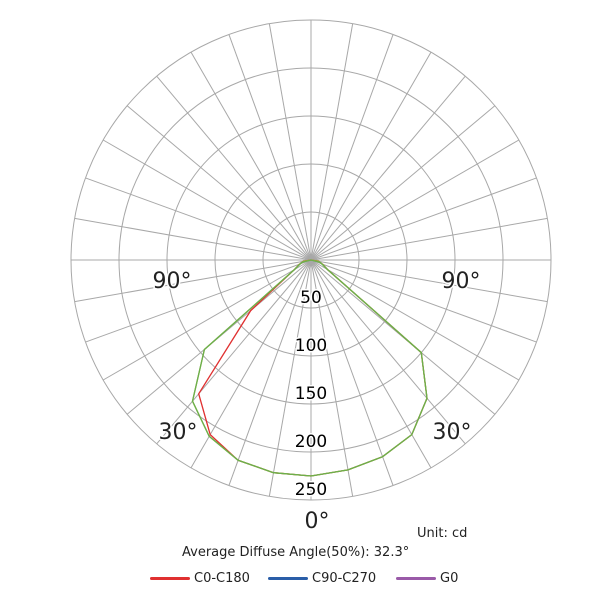  Describe the element at coordinates (311, 442) in the screenshot. I see `radial-tick-200: 200` at that location.